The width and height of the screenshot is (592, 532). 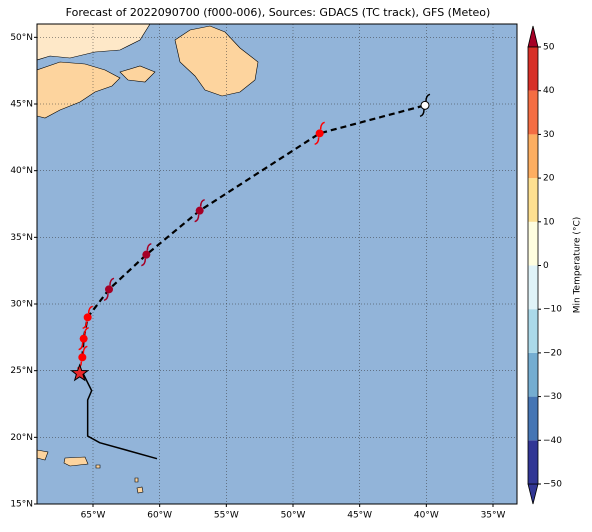 I want to click on x-tick-label: 40°W, so click(x=426, y=516).